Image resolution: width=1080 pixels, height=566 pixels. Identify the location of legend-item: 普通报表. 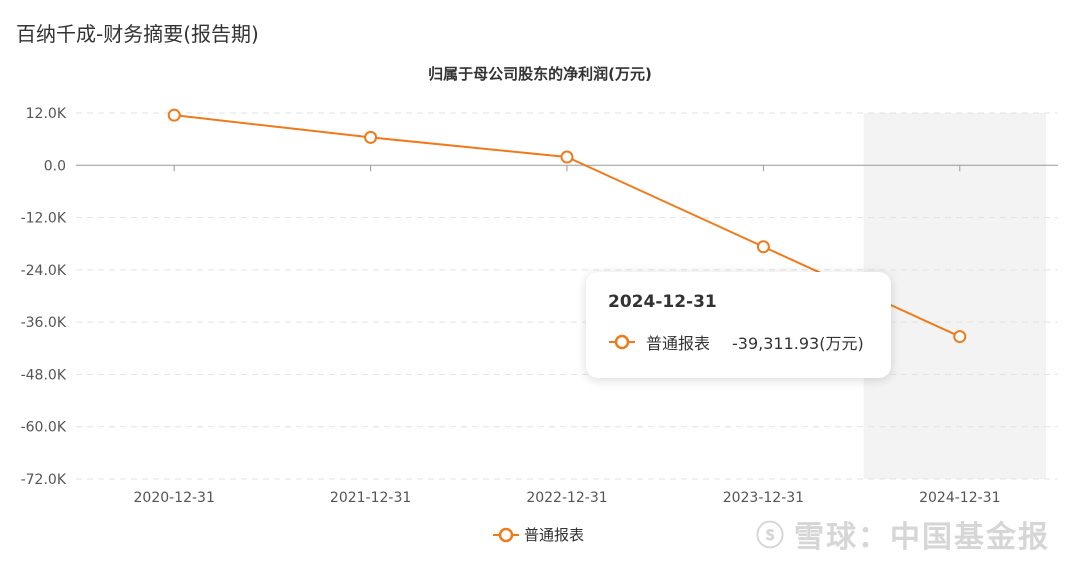
(538, 534).